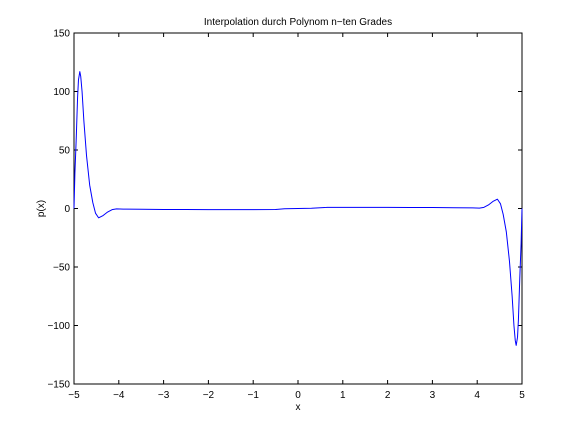 The width and height of the screenshot is (576, 437). What do you see at coordinates (58, 326) in the screenshot?
I see `y-tick-label: −100` at bounding box center [58, 326].